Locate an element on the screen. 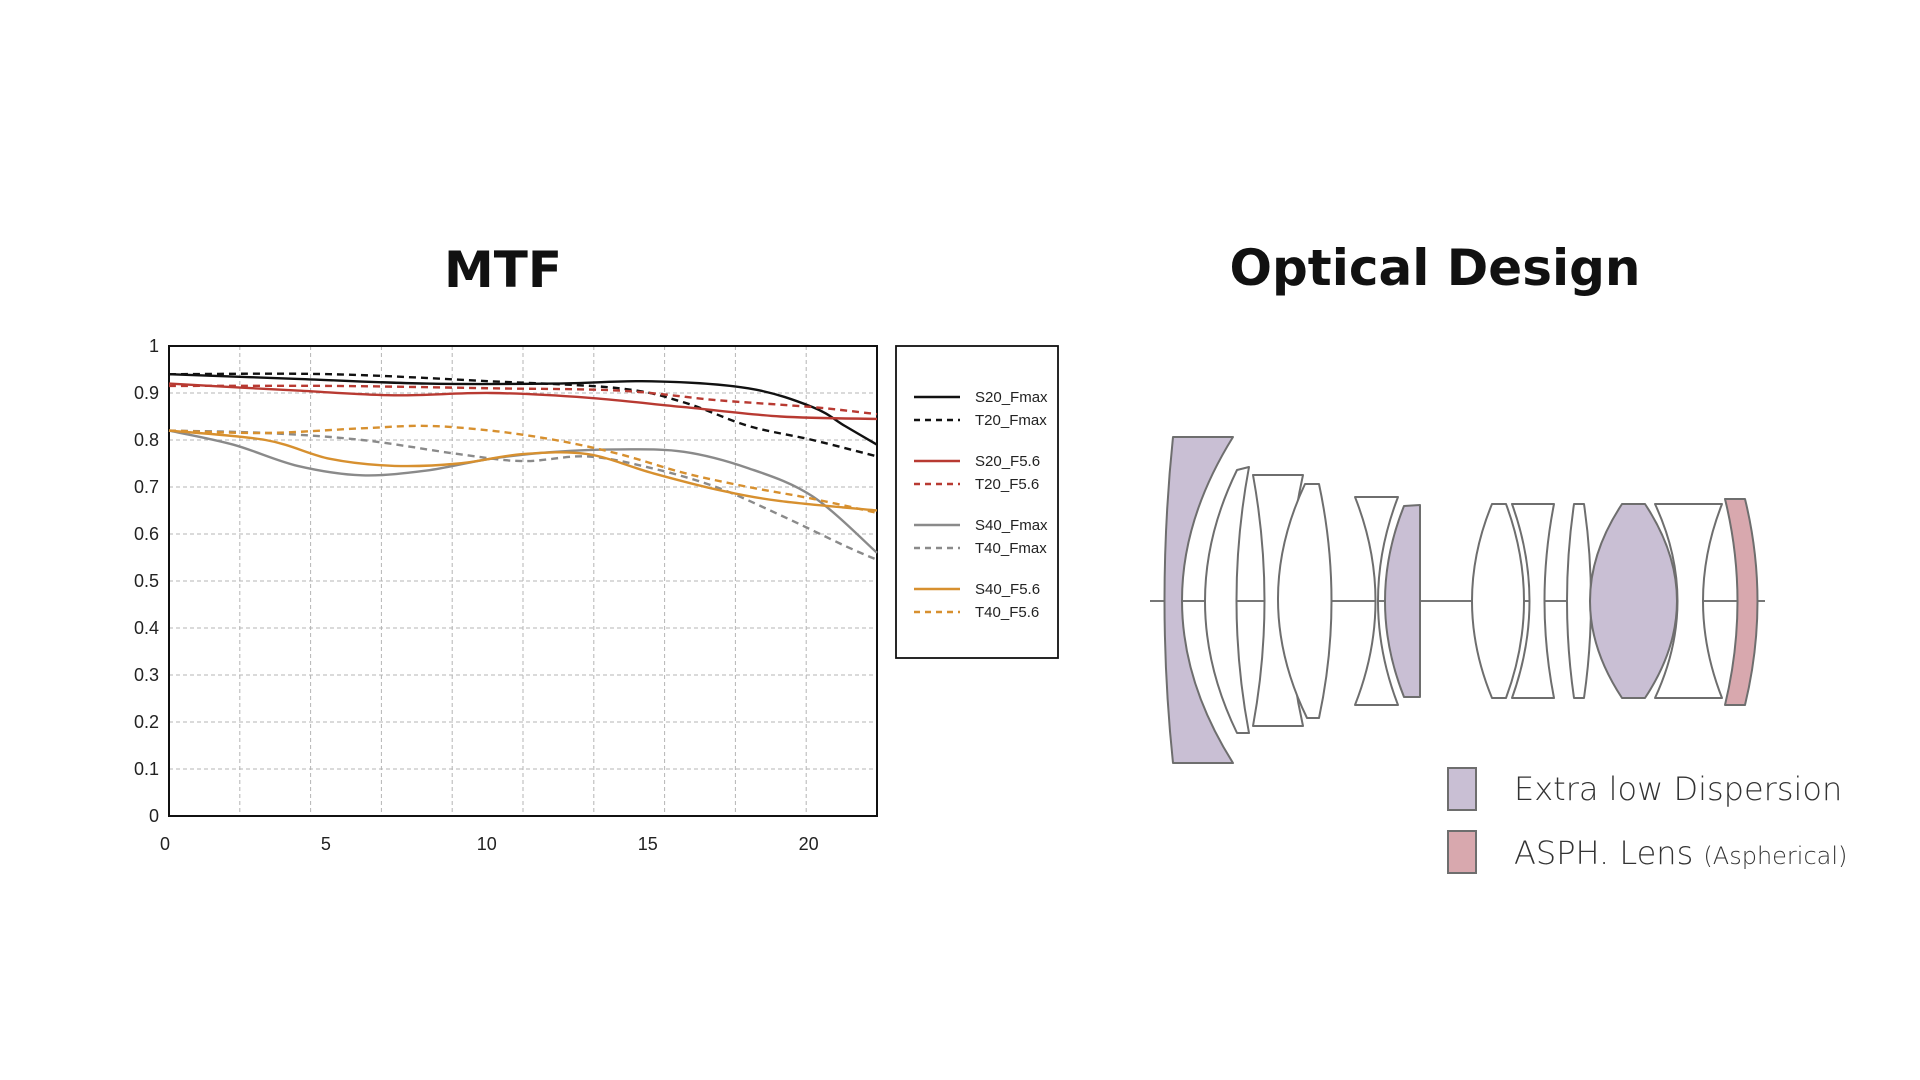  y-tick-label: 0.5 is located at coordinates (146, 581).